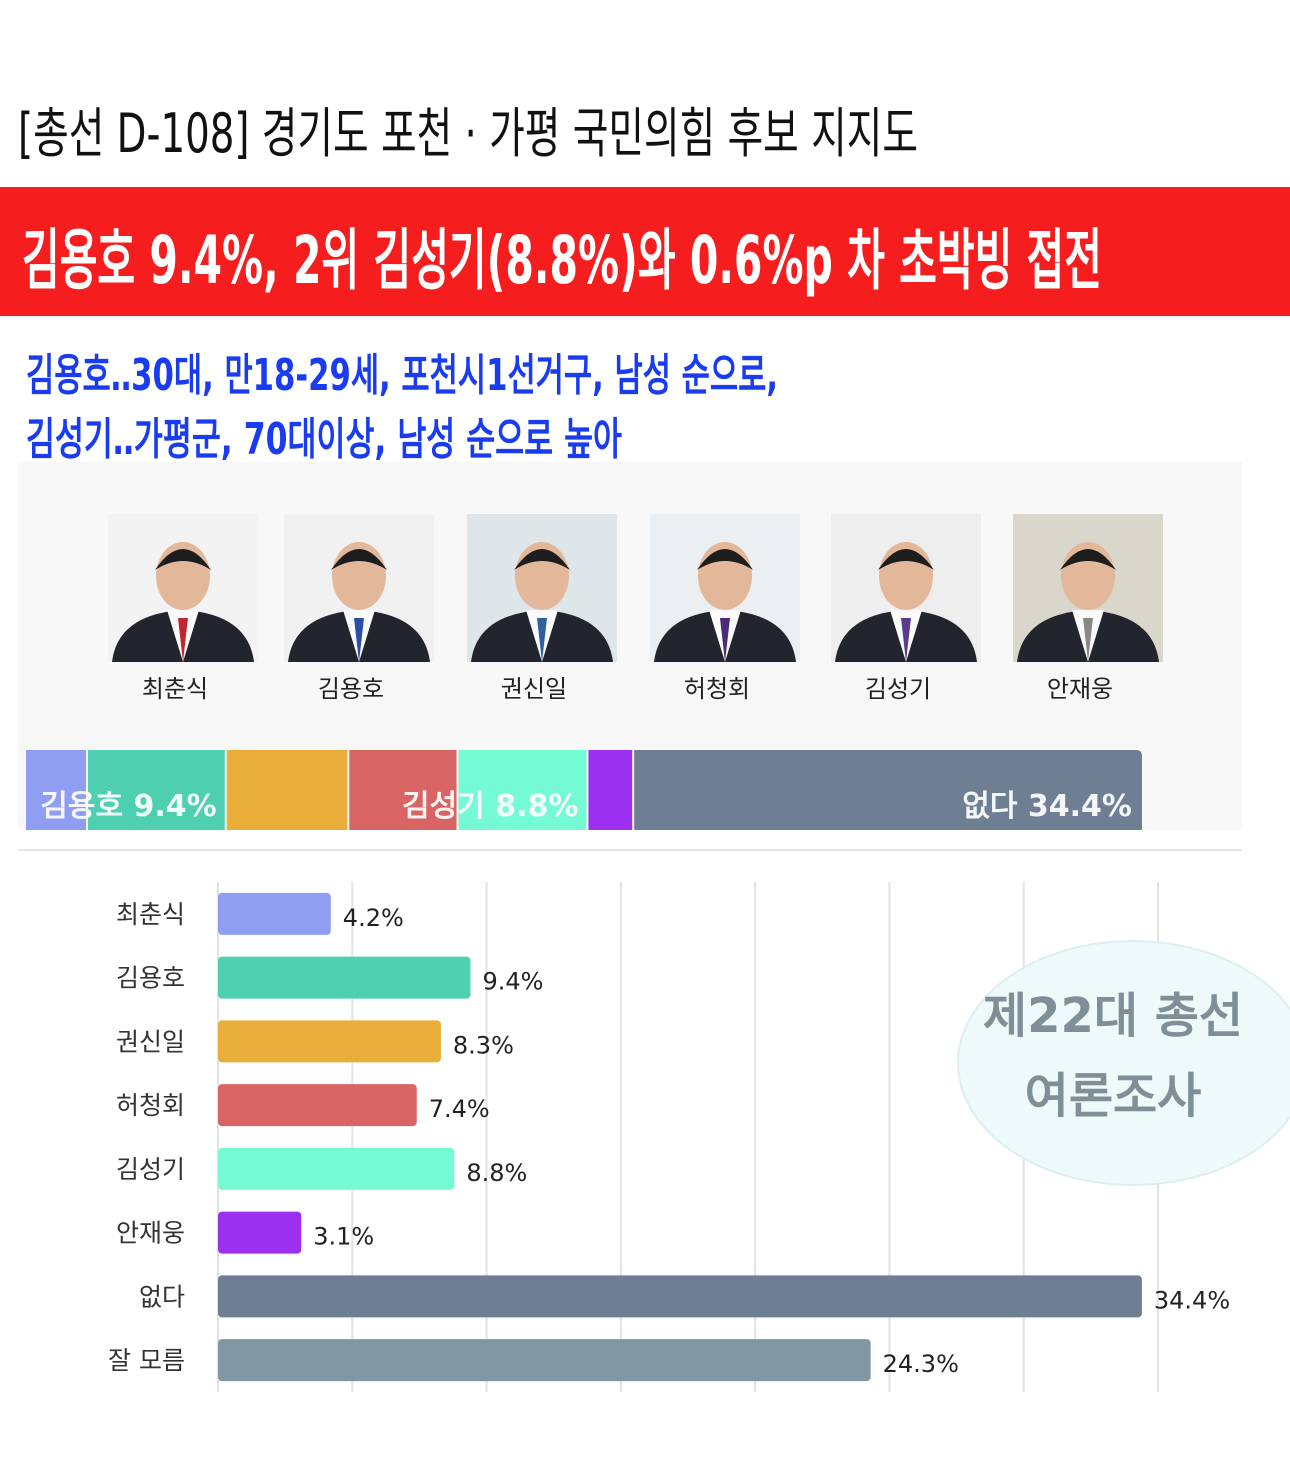  I want to click on stack-label: 없다 34.4%, so click(1047, 806).